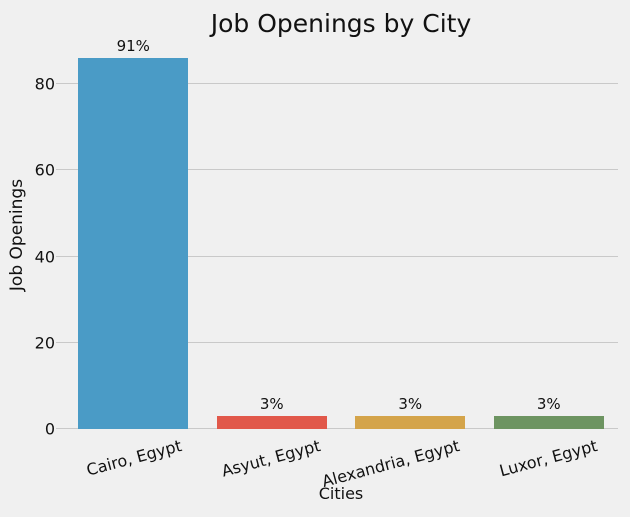 This screenshot has height=517, width=630. I want to click on y-tick-label: 80, so click(44, 84).